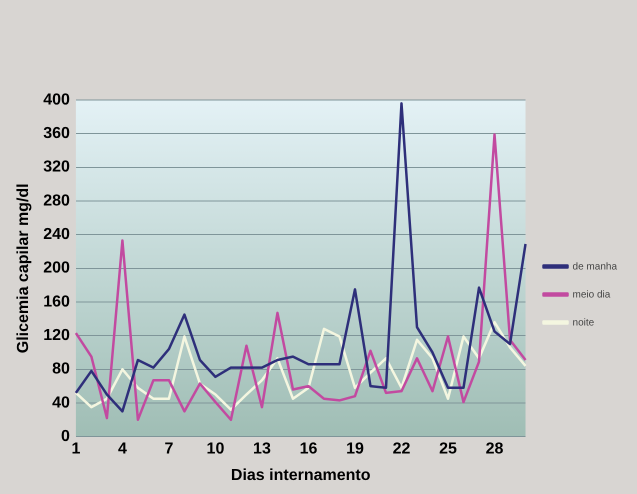  I want to click on legend-label: de manha, so click(595, 266).